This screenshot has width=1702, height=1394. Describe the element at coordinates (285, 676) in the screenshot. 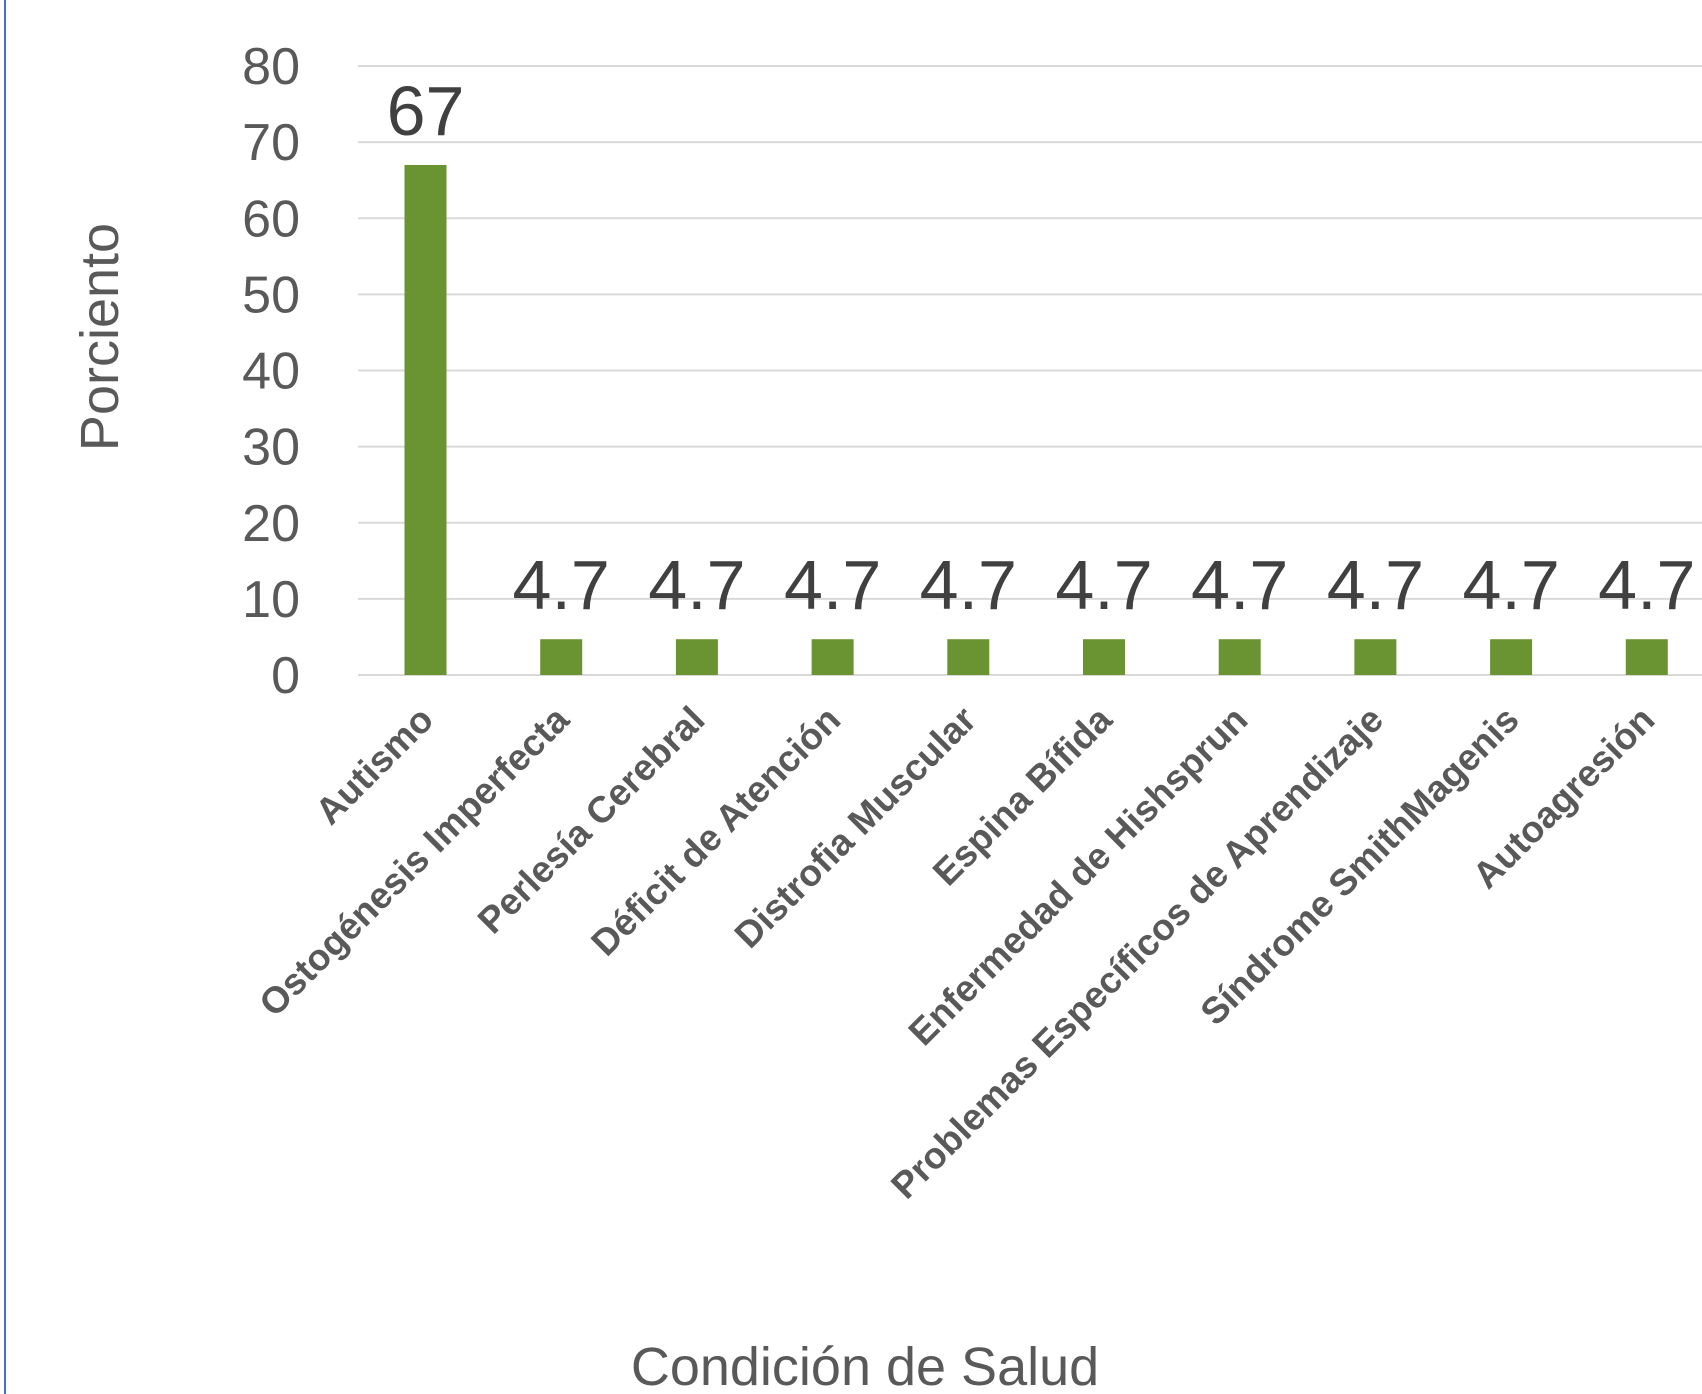

I see `y-tick-label: 0` at that location.